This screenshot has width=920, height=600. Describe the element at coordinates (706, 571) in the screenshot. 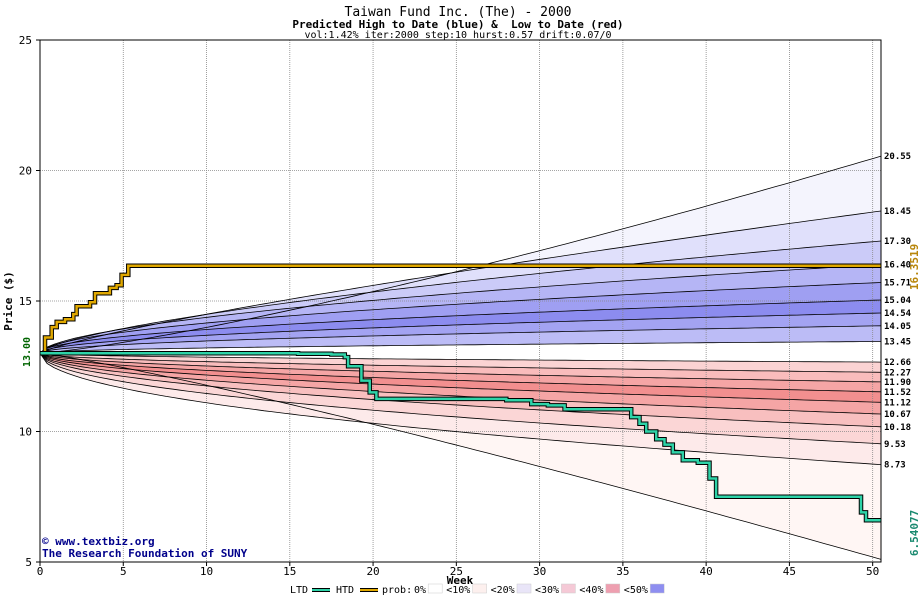

I see `x-tick-label: 40` at that location.